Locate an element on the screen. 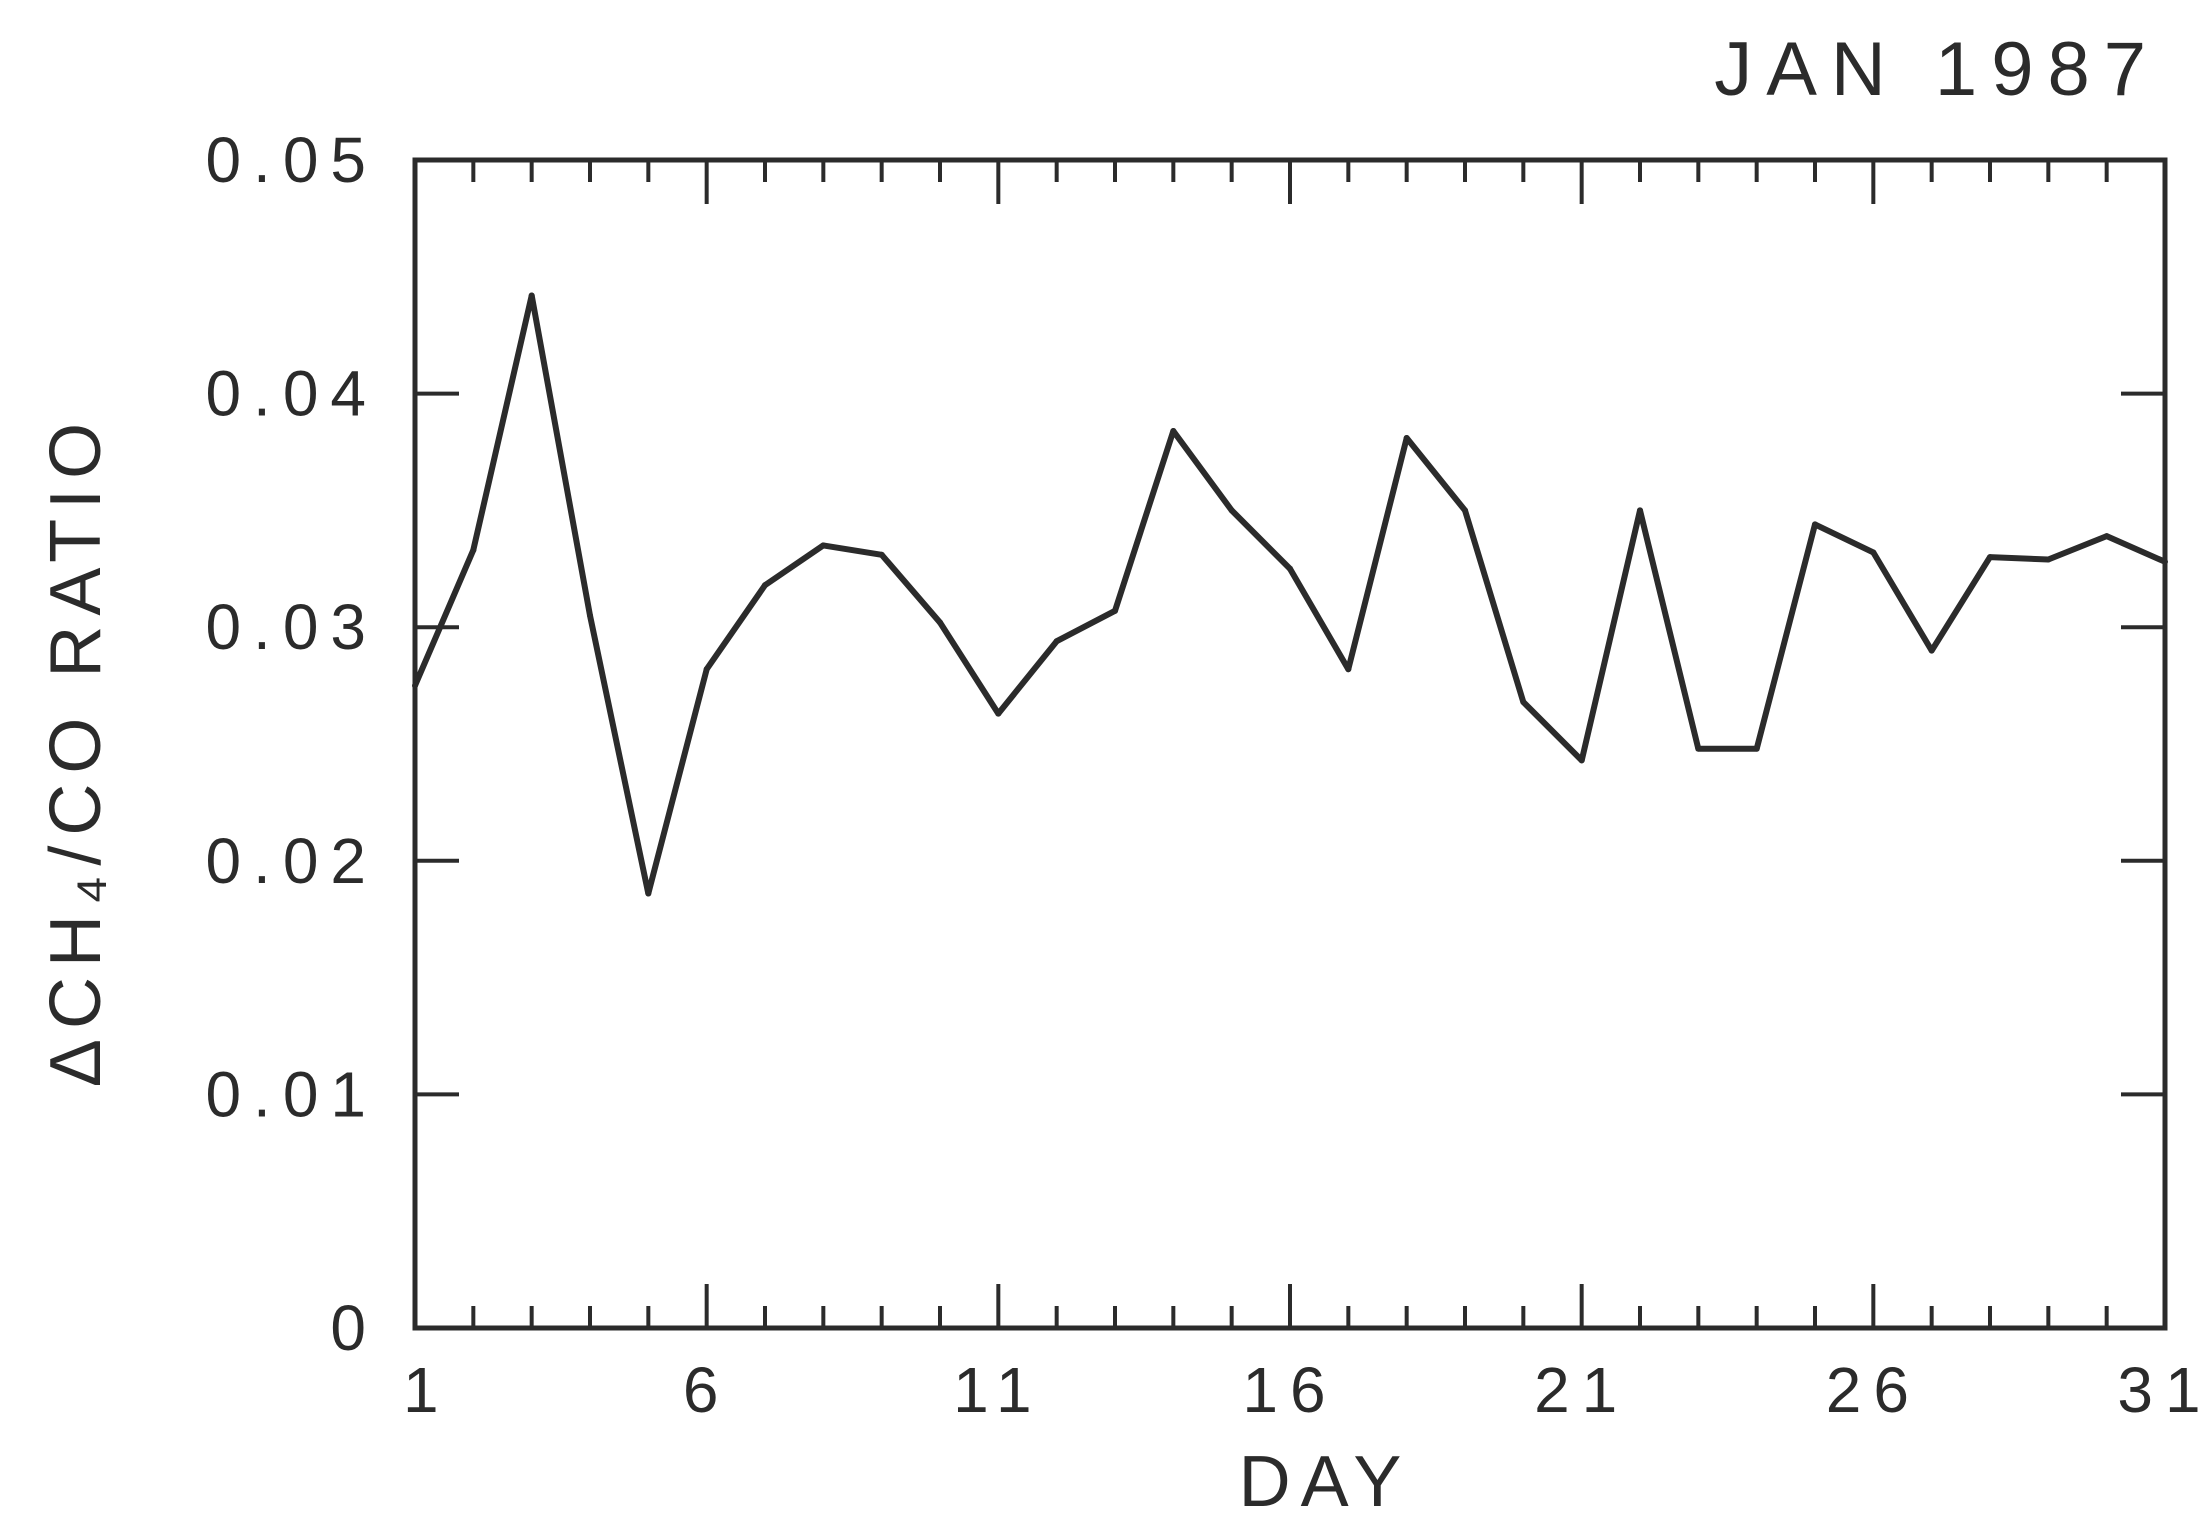 Image resolution: width=2205 pixels, height=1519 pixels. x-tick-labels: 1 6 11 16 21 26 31 is located at coordinates (1304, 1390).